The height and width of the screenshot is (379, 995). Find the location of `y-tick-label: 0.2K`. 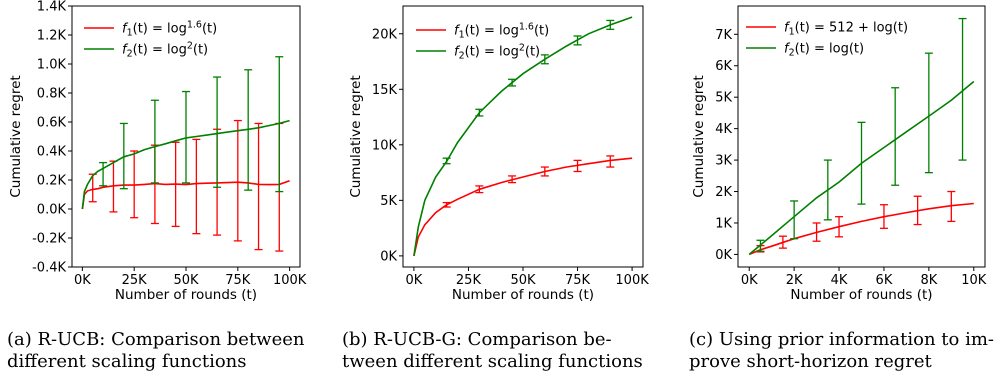

y-tick-label: 0.2K is located at coordinates (52, 181).